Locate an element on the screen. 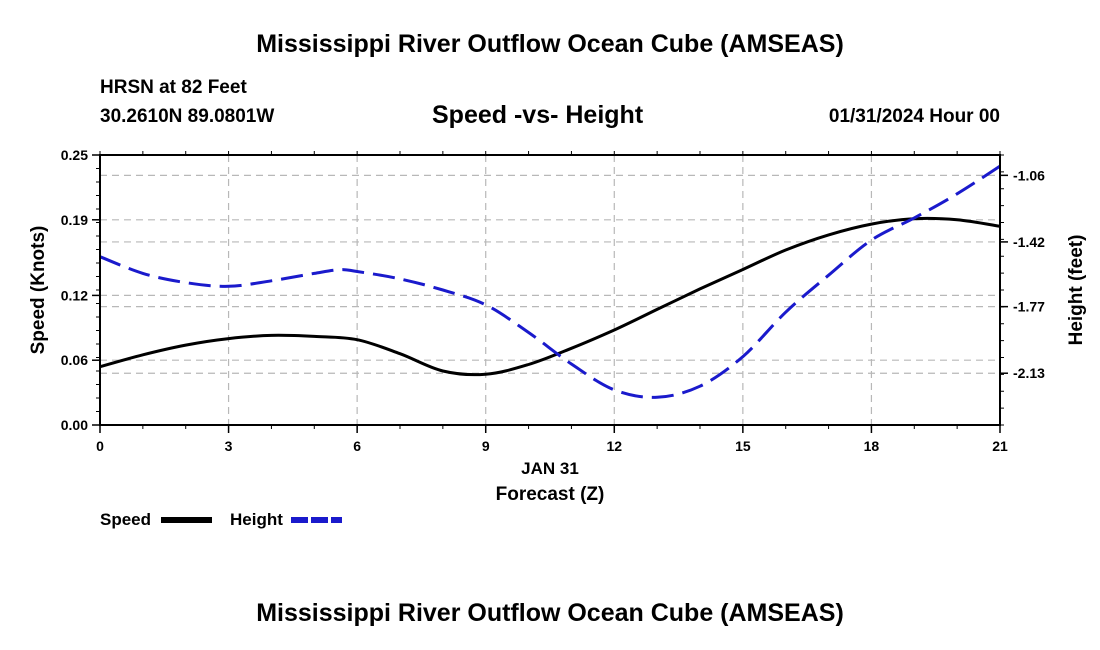 The image size is (1100, 650). x-tick-label: 6 is located at coordinates (357, 446).